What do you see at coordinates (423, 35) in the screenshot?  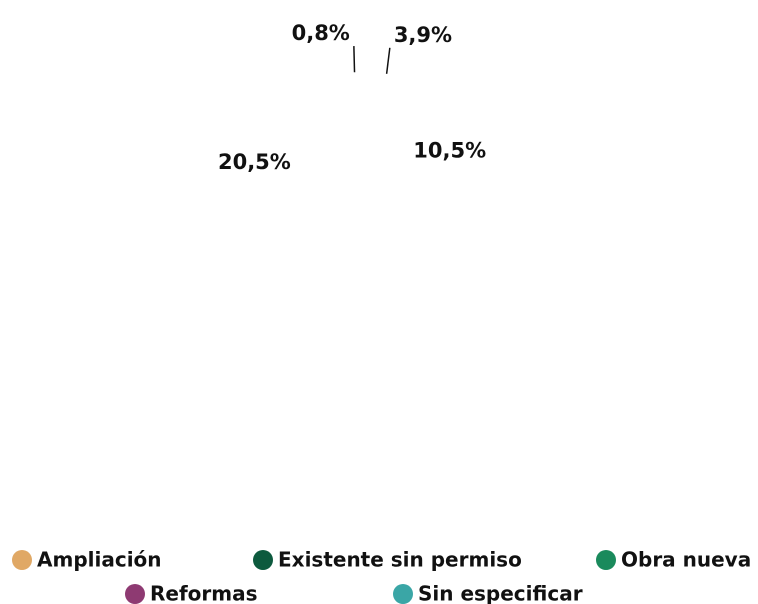 I see `data-label: 3,9%` at bounding box center [423, 35].